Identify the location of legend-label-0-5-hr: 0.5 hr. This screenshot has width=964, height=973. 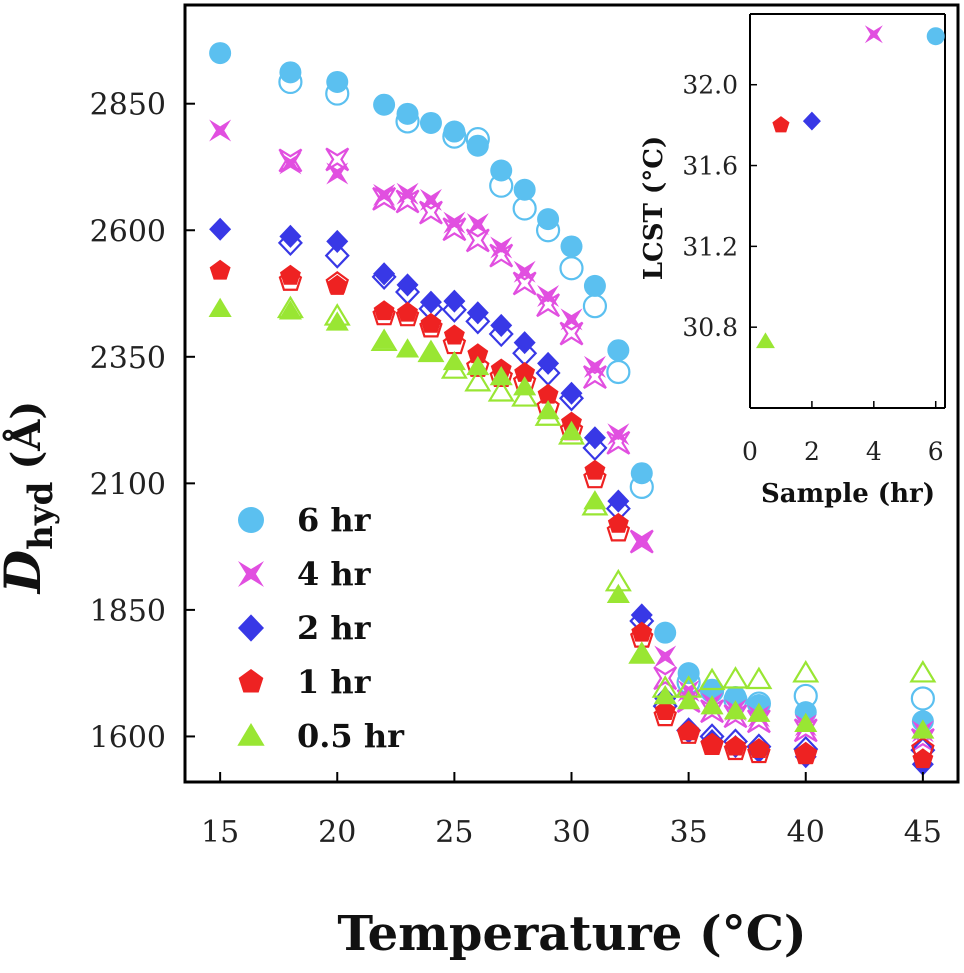
(351, 736).